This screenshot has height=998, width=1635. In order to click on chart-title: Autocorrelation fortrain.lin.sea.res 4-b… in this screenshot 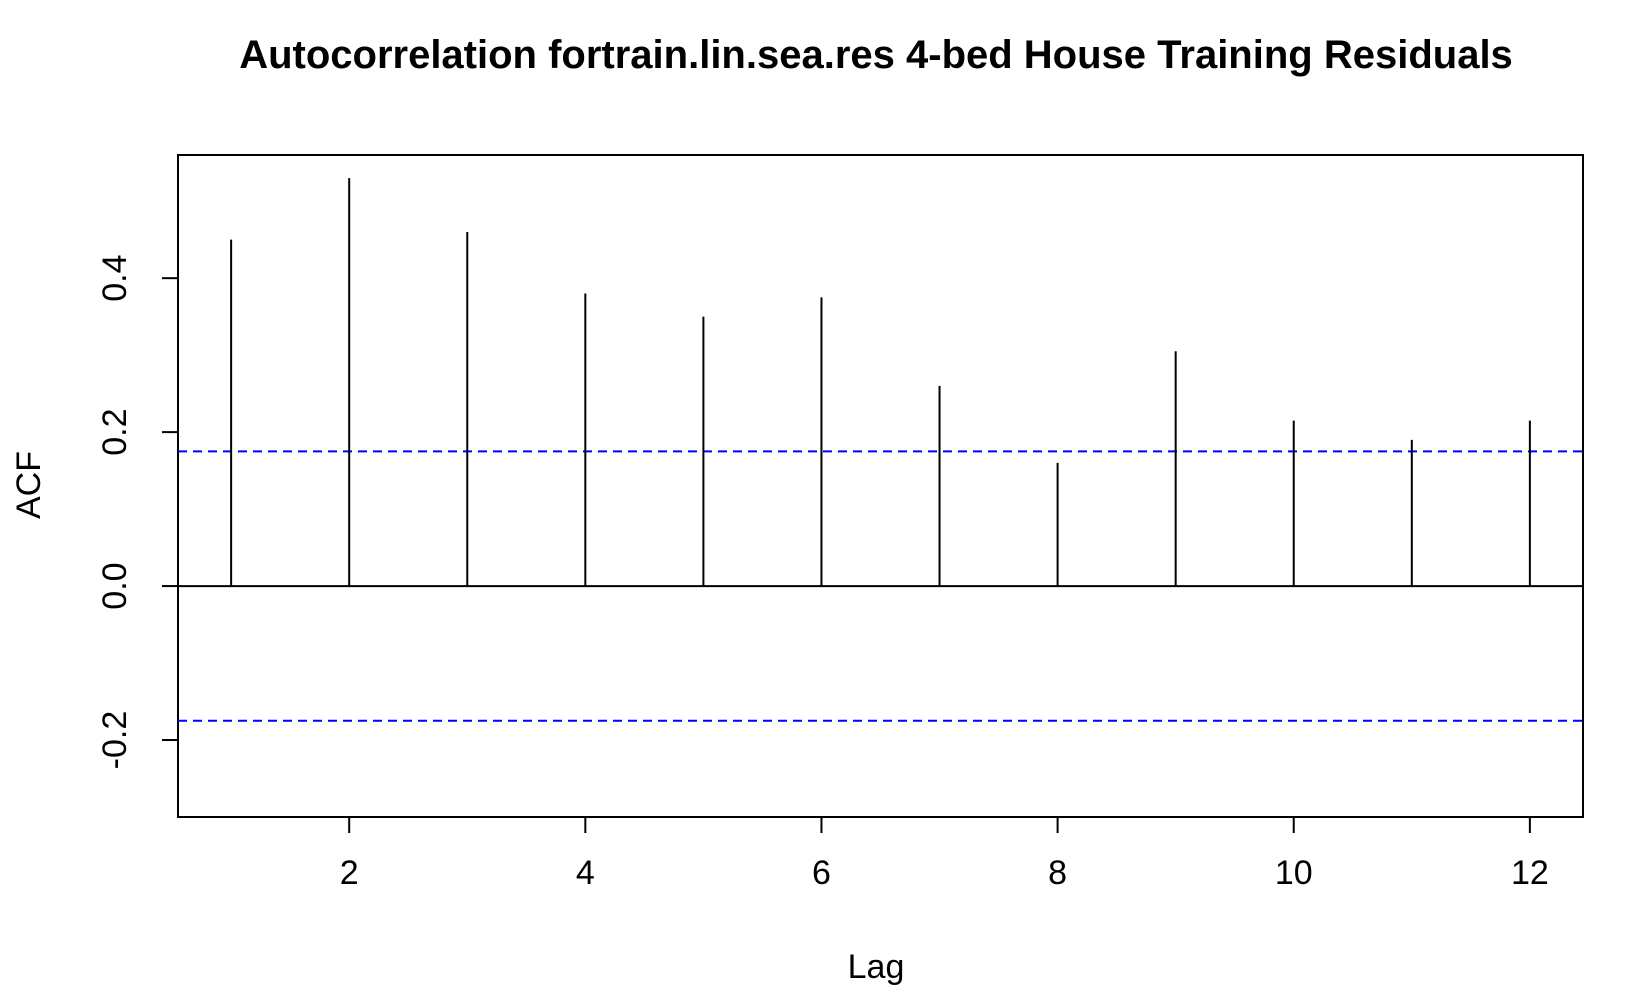, I will do `click(876, 55)`.